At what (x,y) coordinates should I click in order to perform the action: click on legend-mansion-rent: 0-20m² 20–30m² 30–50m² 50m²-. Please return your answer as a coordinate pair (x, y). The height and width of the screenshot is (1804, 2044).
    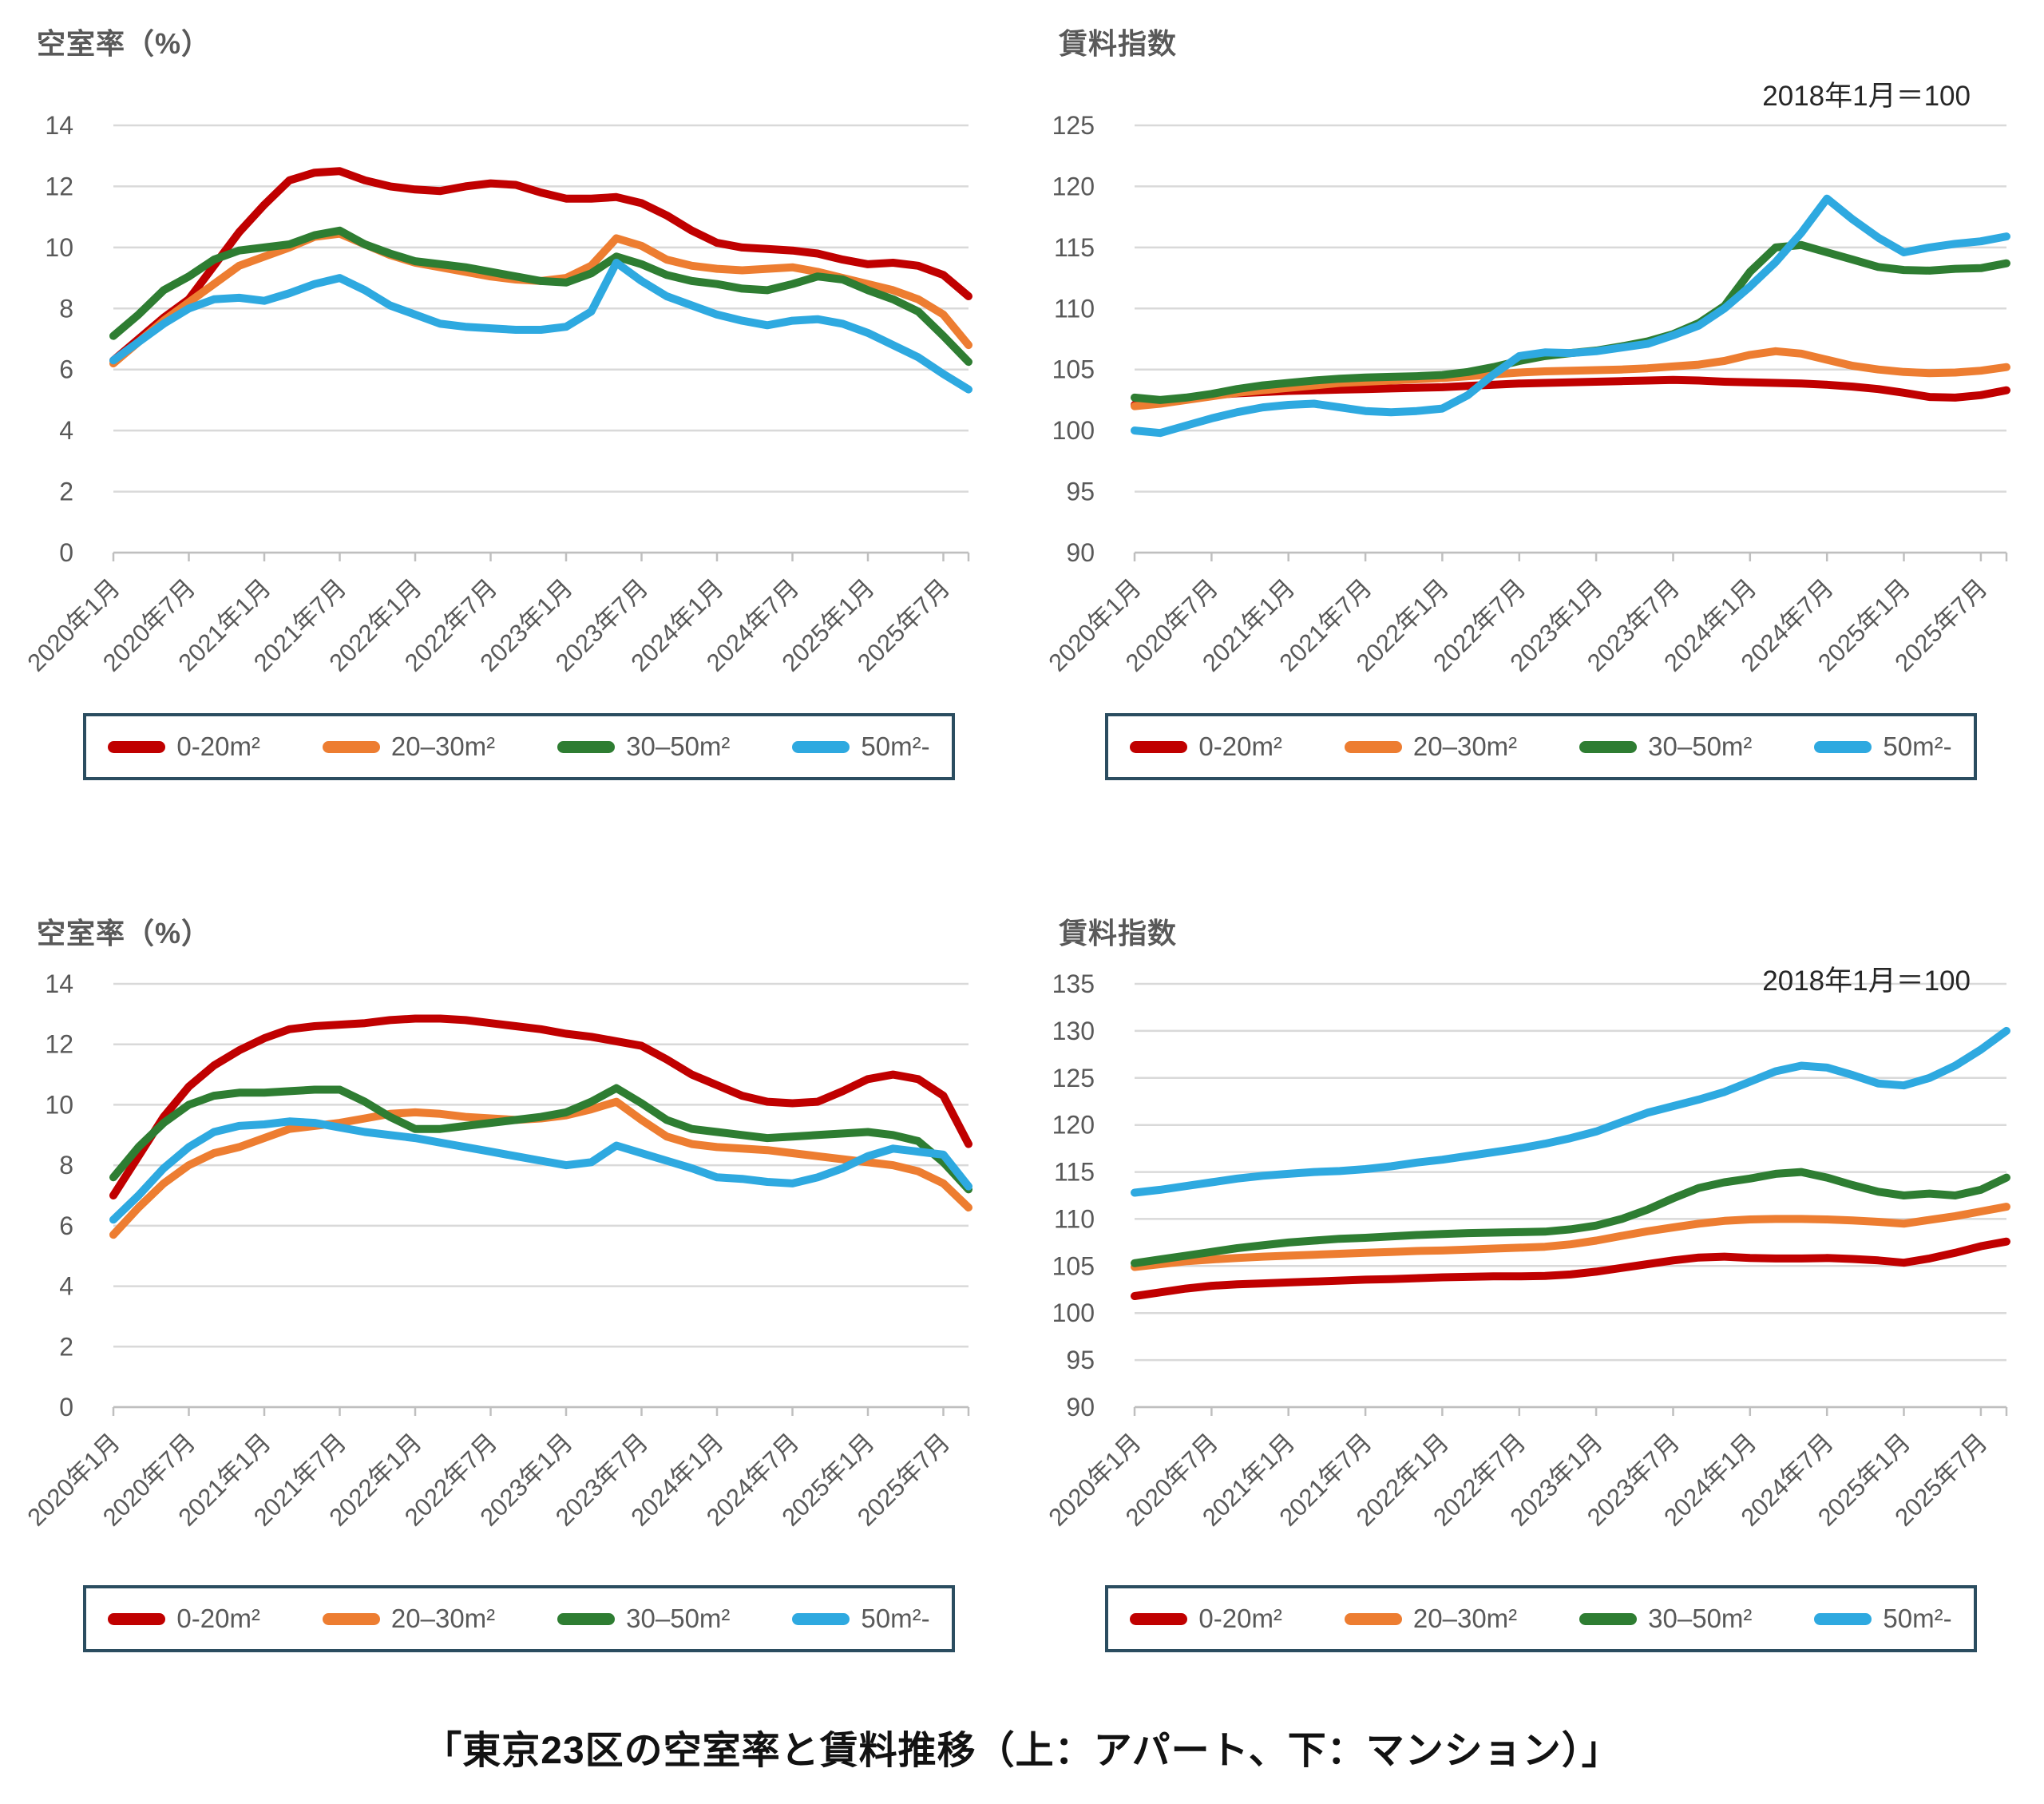
    Looking at the image, I should click on (1541, 1618).